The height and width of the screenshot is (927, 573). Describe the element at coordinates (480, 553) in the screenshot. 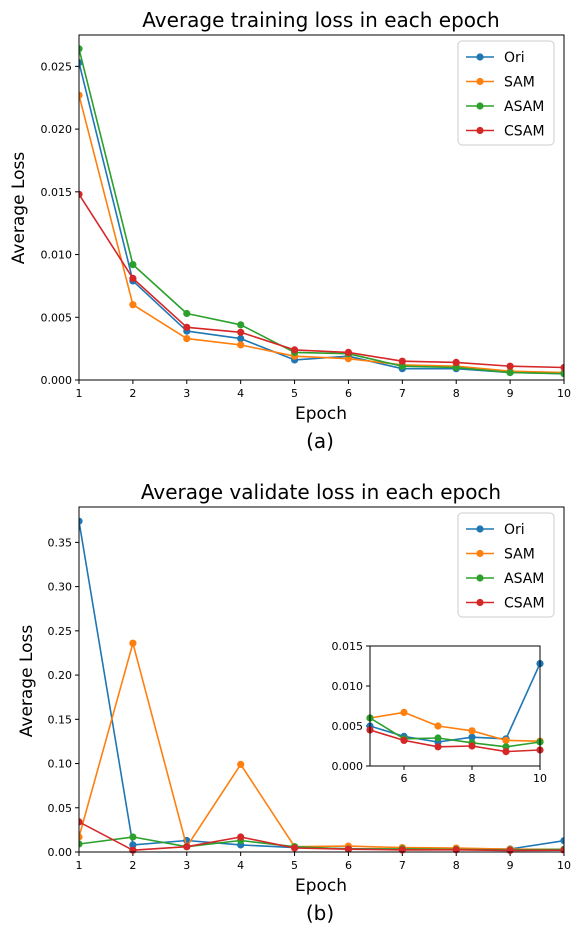

I see `chart-b-legend-marker-sam` at that location.